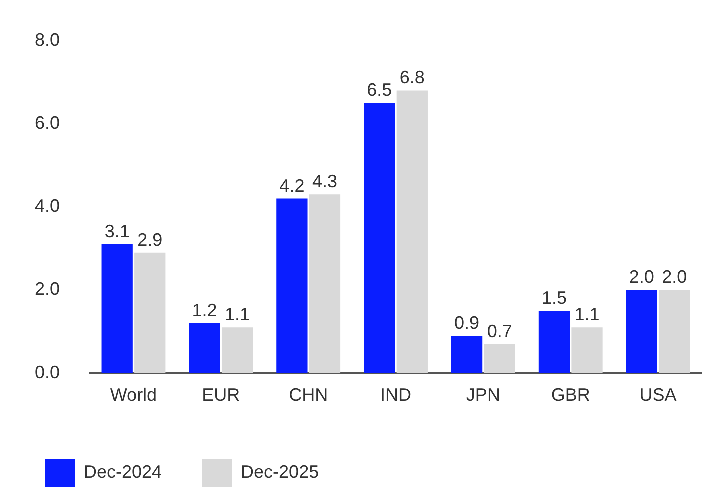 Image resolution: width=707 pixels, height=497 pixels. I want to click on x-tick-label: USA, so click(658, 395).